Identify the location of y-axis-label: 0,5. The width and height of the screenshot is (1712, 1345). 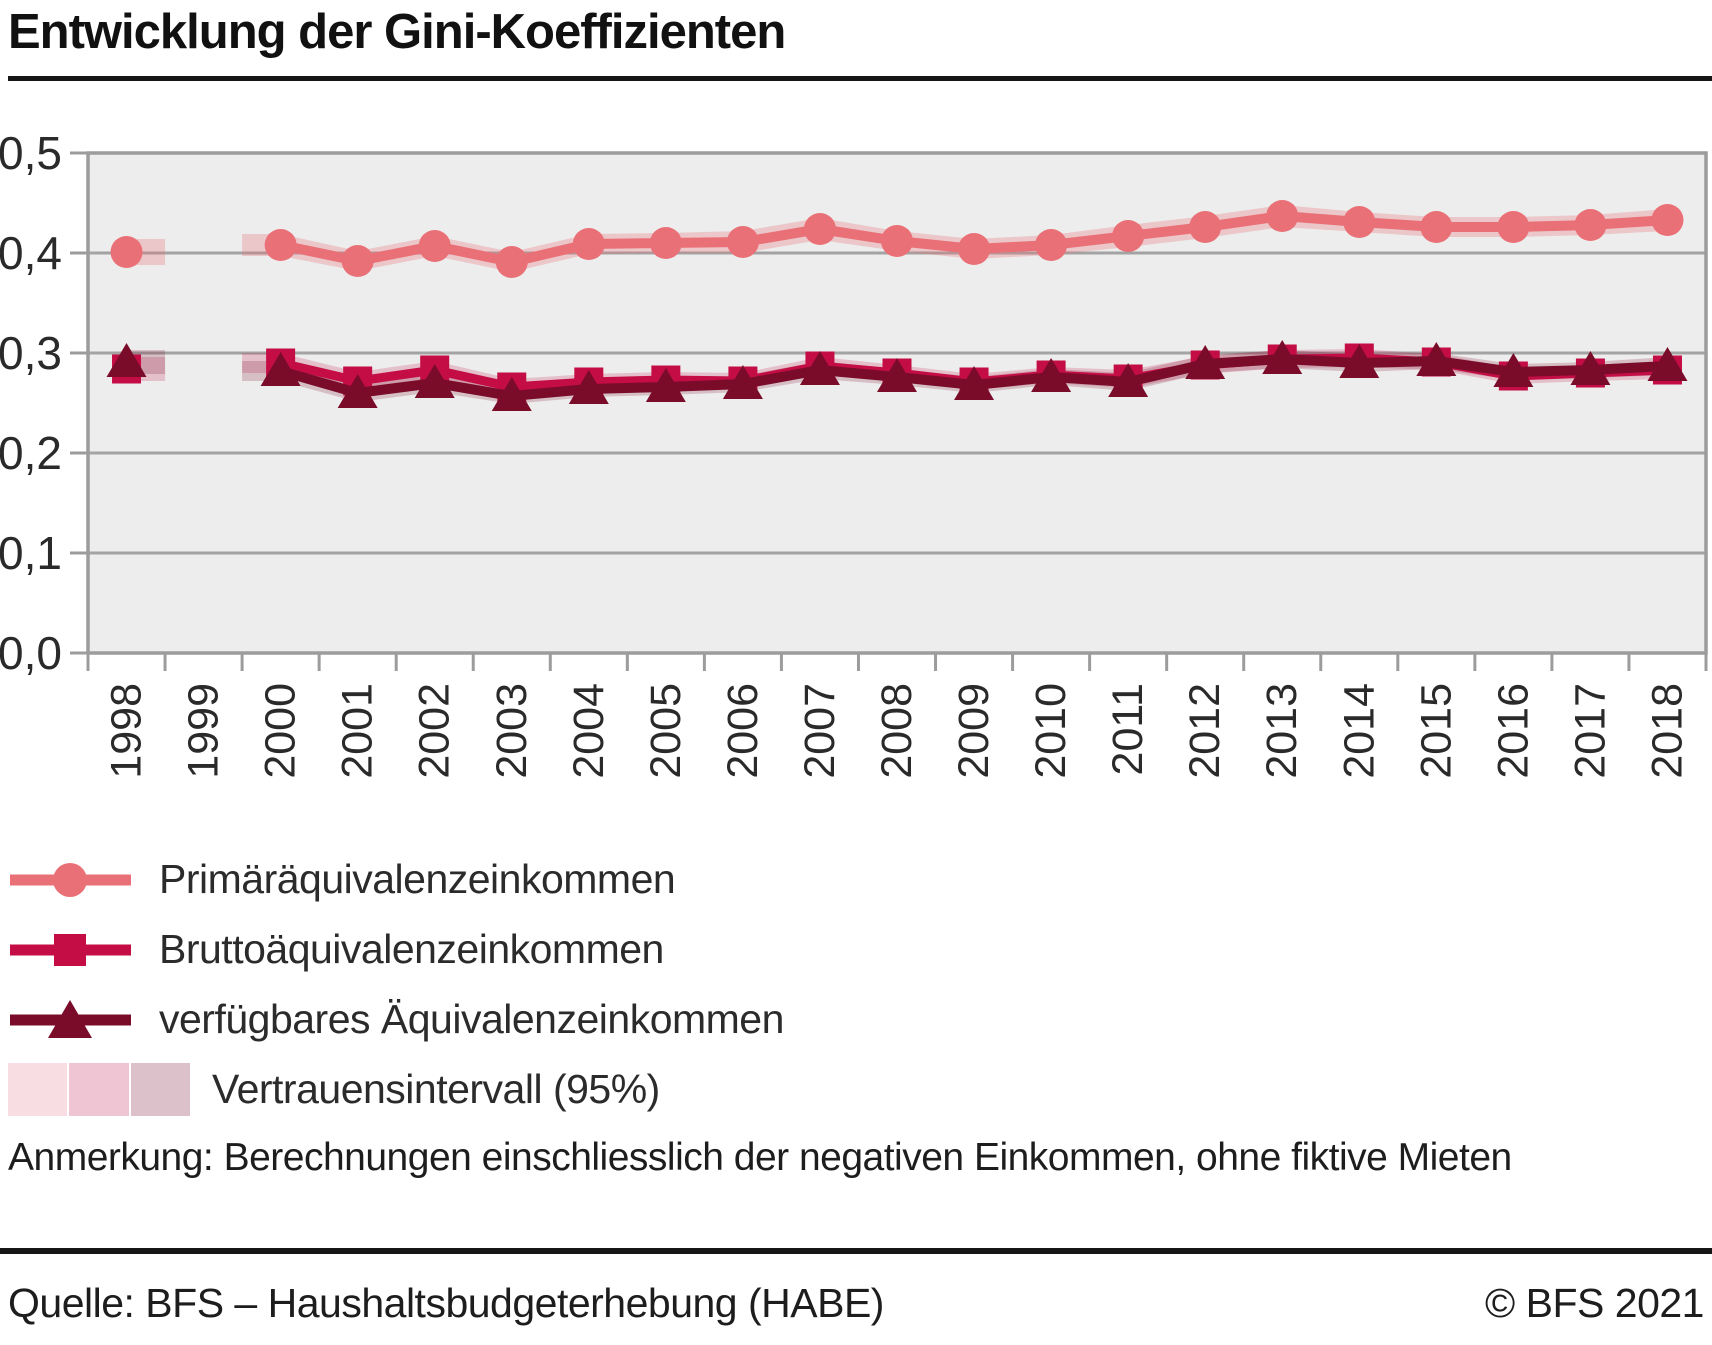
(31, 153).